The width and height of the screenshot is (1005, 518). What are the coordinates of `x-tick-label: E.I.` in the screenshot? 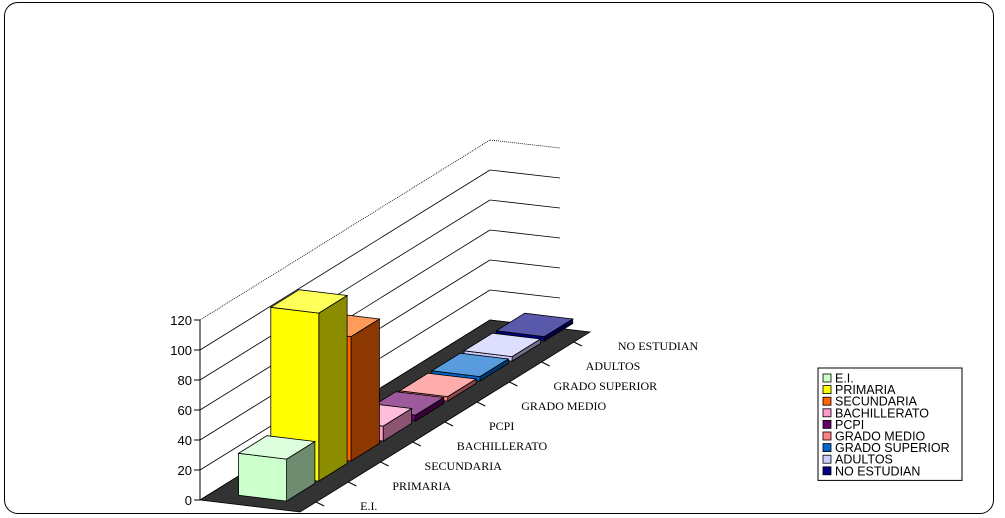 It's located at (368, 506).